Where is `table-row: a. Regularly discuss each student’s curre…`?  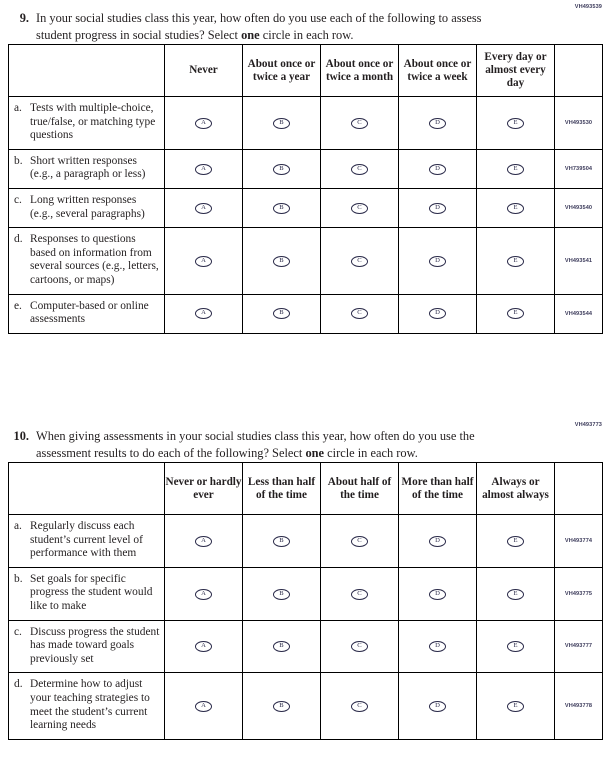
table-row: a. Regularly discuss each student’s curre… is located at coordinates (305, 541).